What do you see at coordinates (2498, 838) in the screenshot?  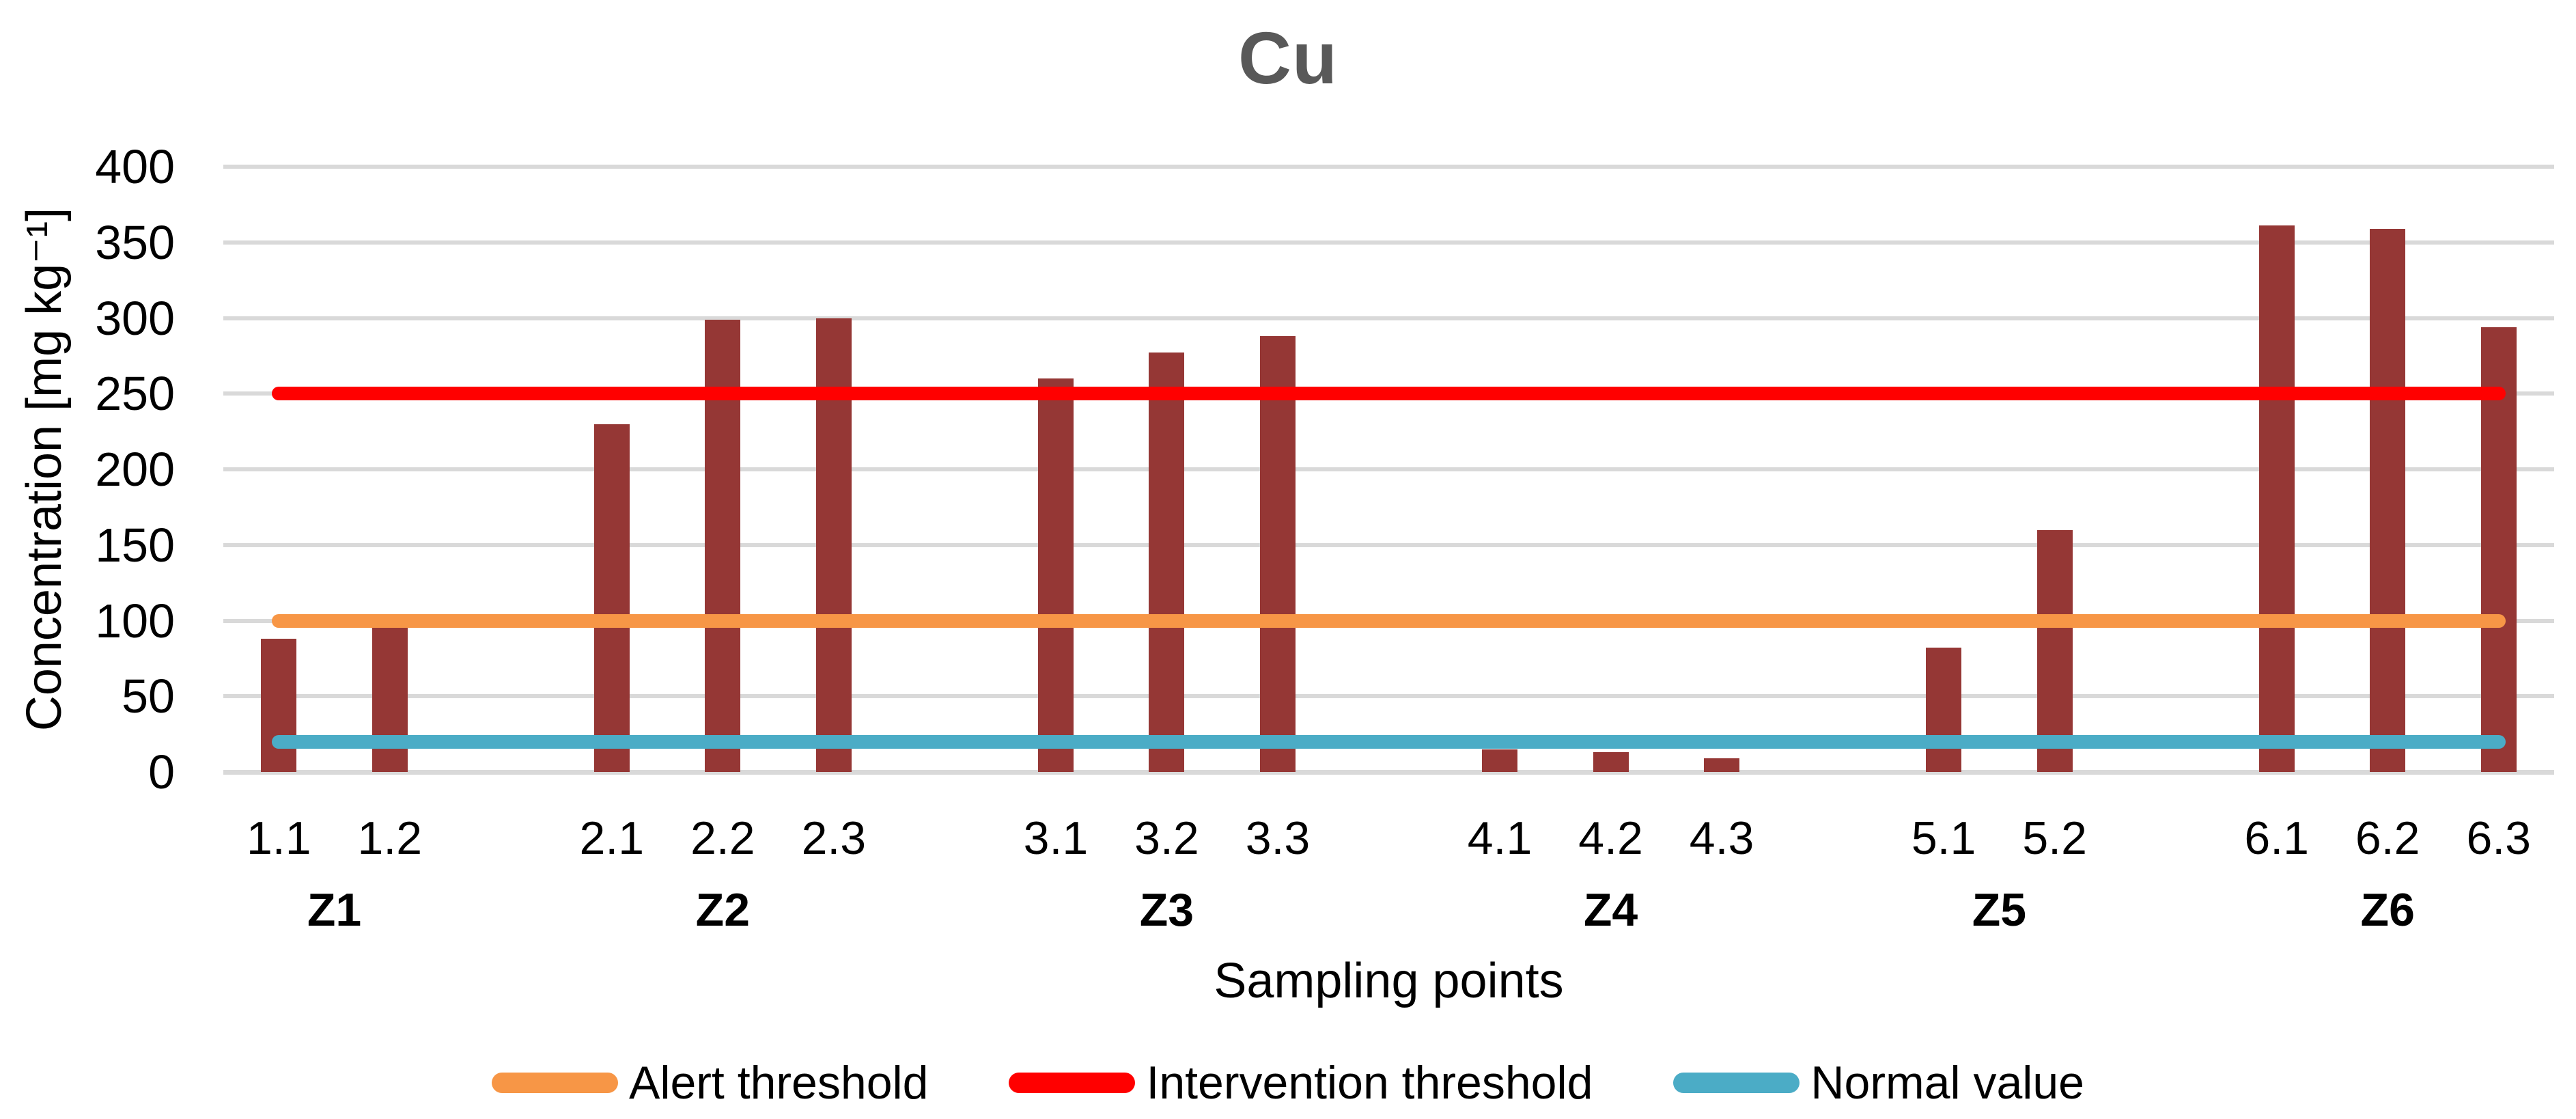 I see `x-tick-label: 6.3` at bounding box center [2498, 838].